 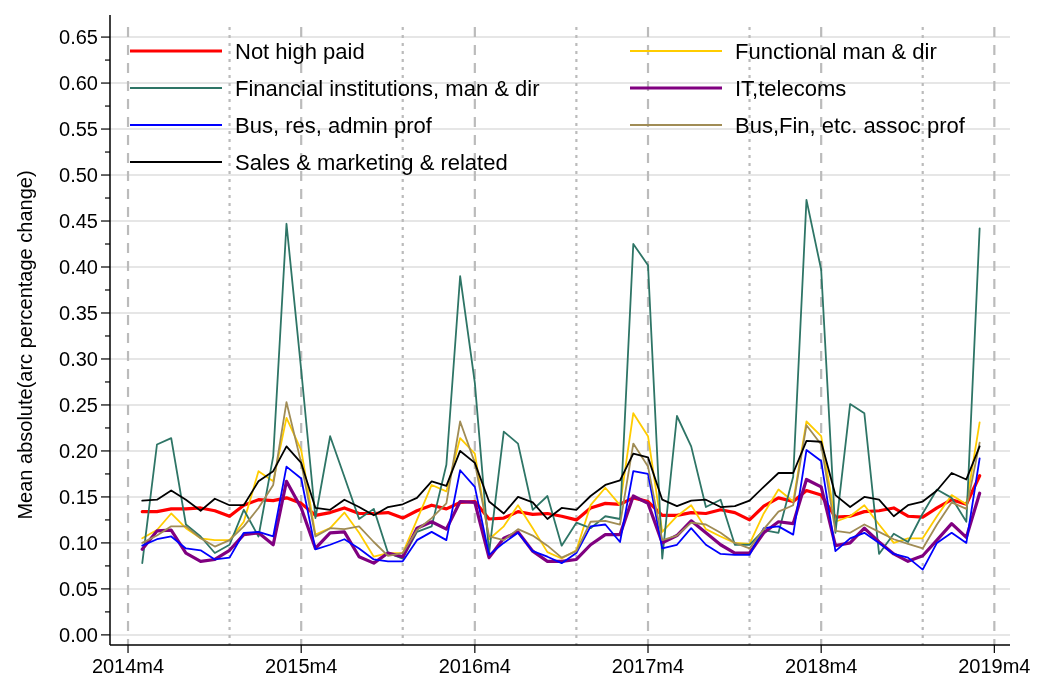 I want to click on y-tick-label: 0.20, so click(x=78, y=450).